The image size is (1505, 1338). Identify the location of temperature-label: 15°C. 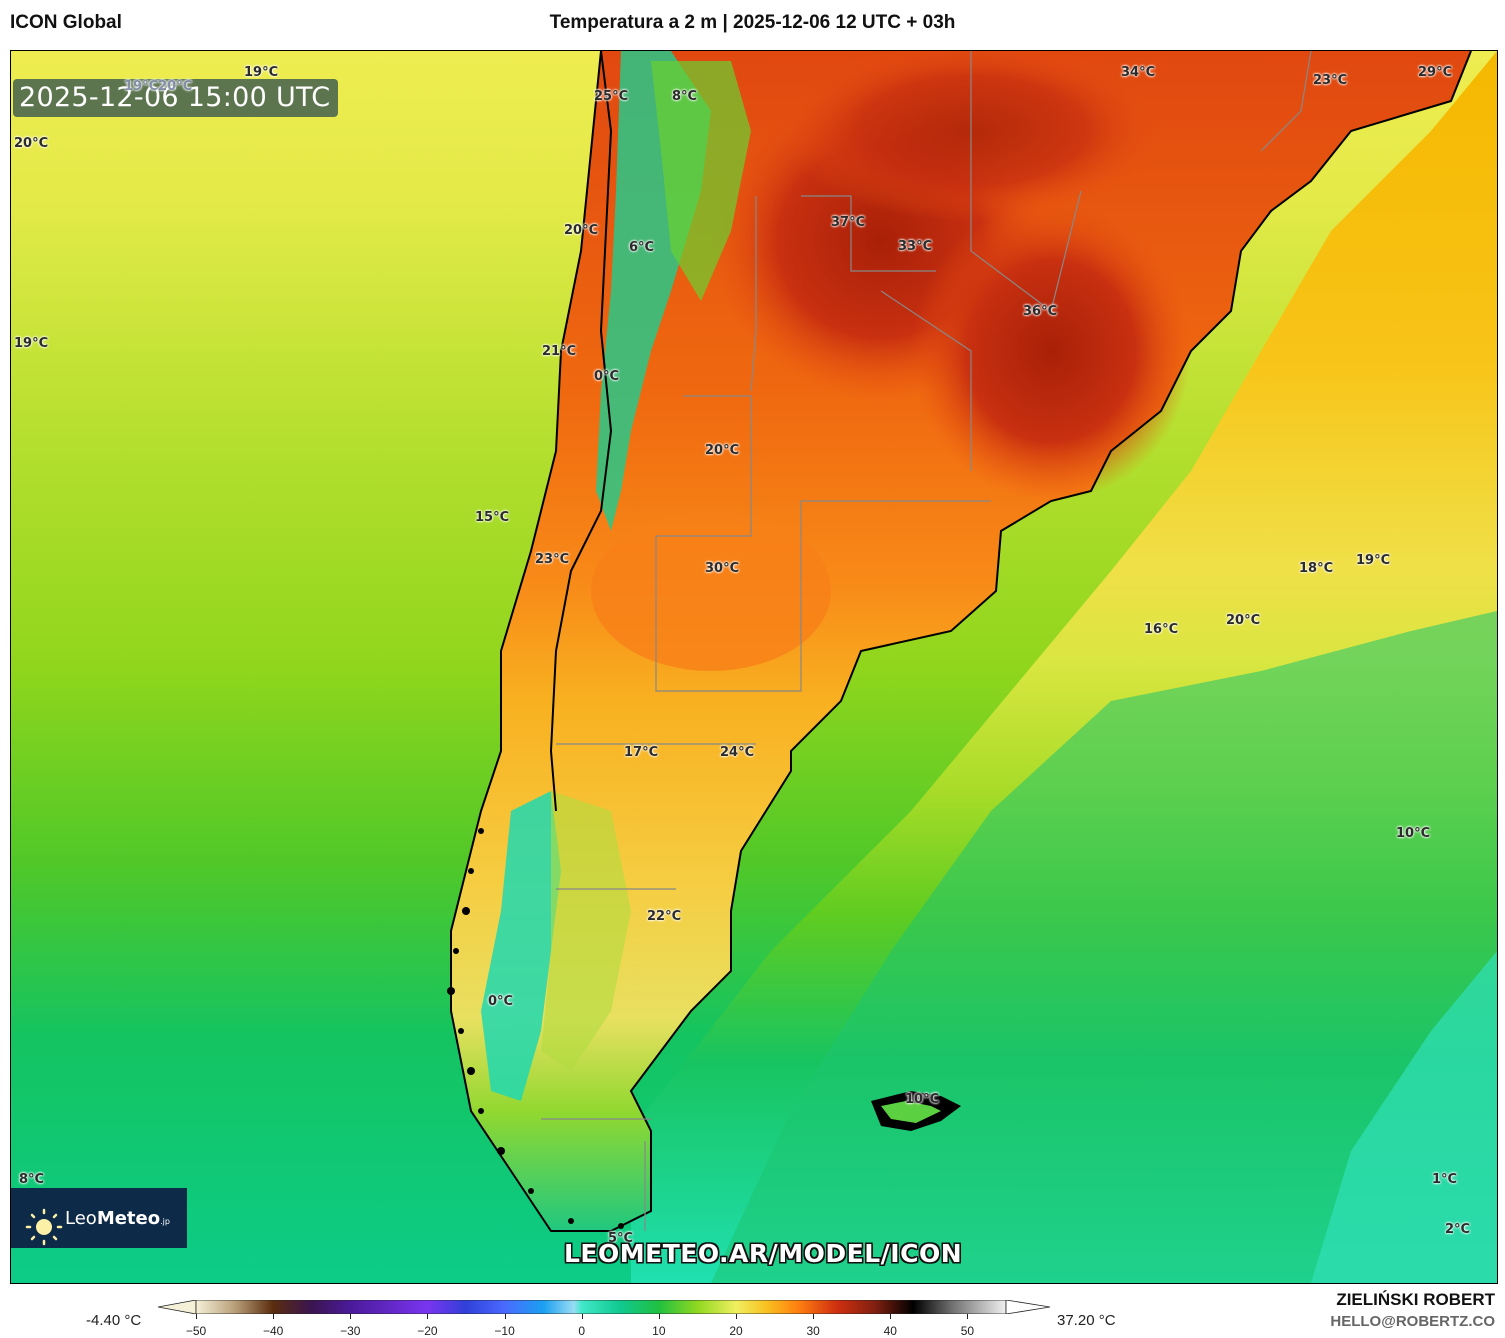
(492, 517).